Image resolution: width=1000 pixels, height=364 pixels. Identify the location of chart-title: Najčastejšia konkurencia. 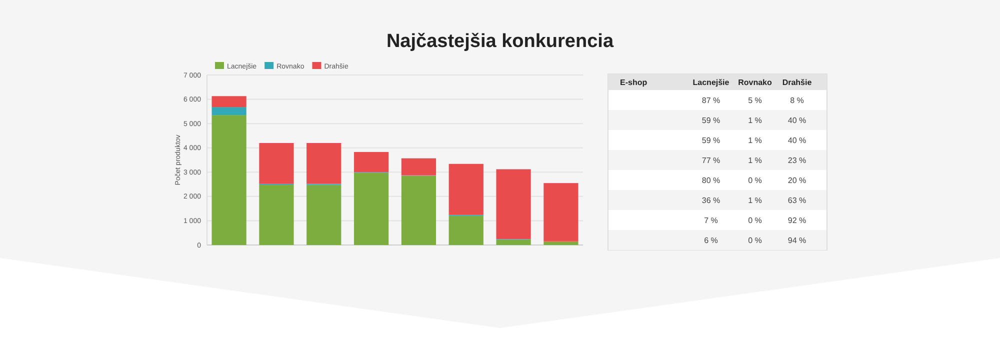
(500, 41).